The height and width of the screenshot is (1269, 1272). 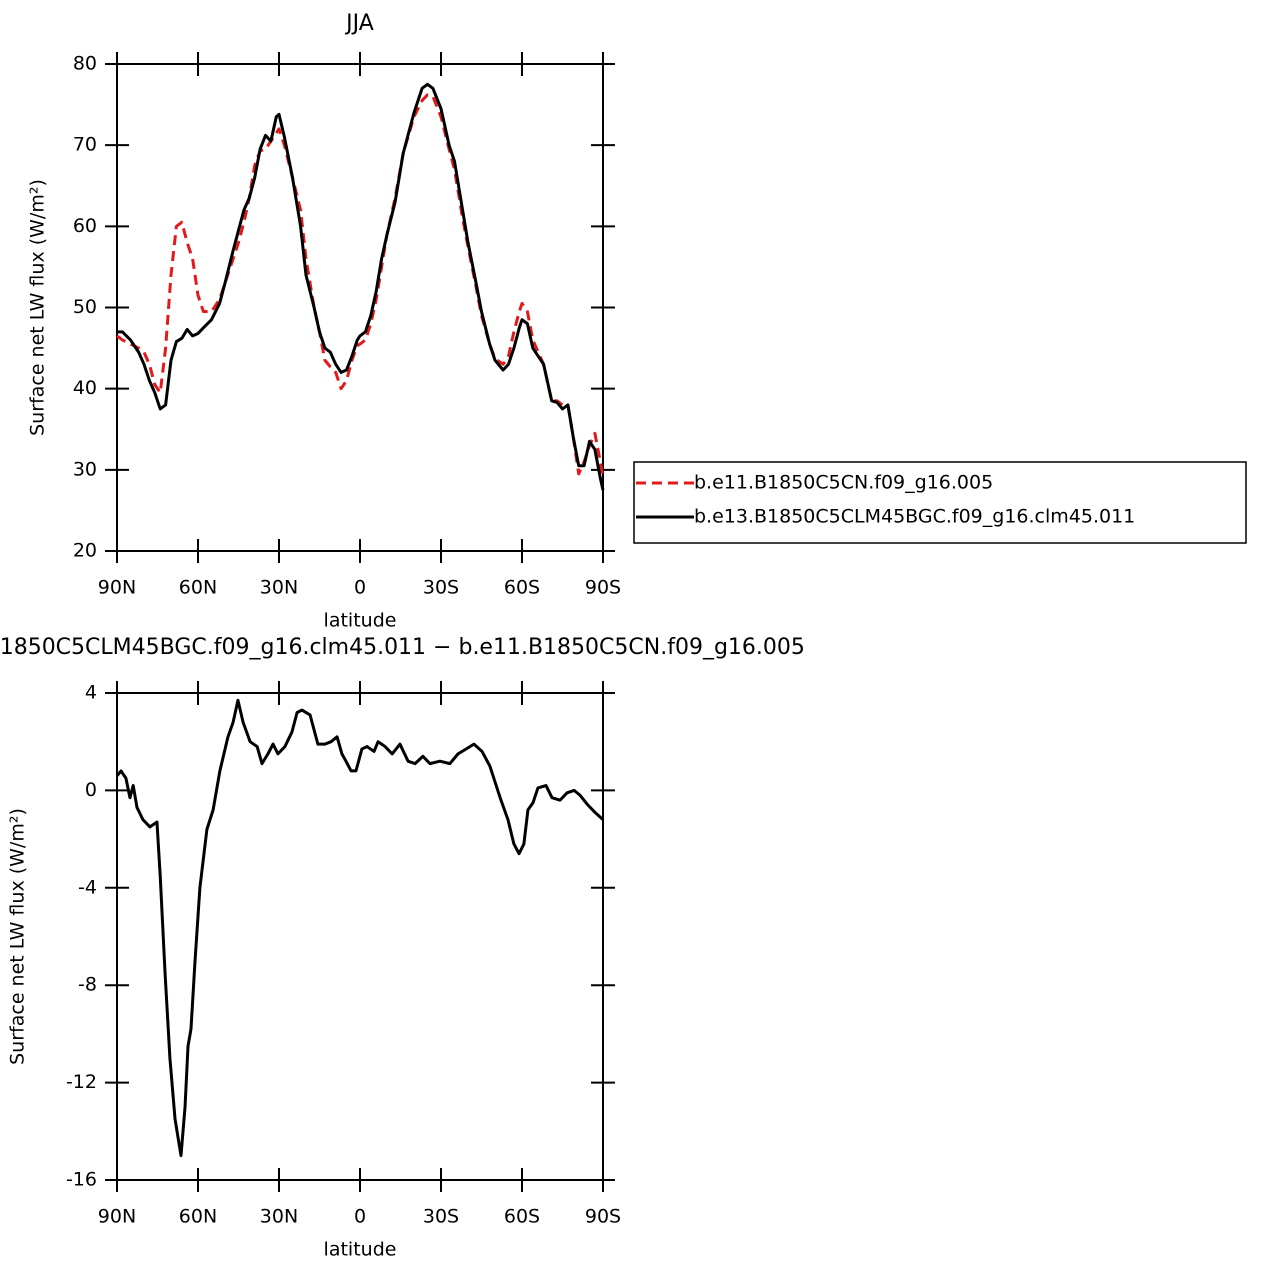 I want to click on y-tick-label: 70, so click(x=85, y=145).